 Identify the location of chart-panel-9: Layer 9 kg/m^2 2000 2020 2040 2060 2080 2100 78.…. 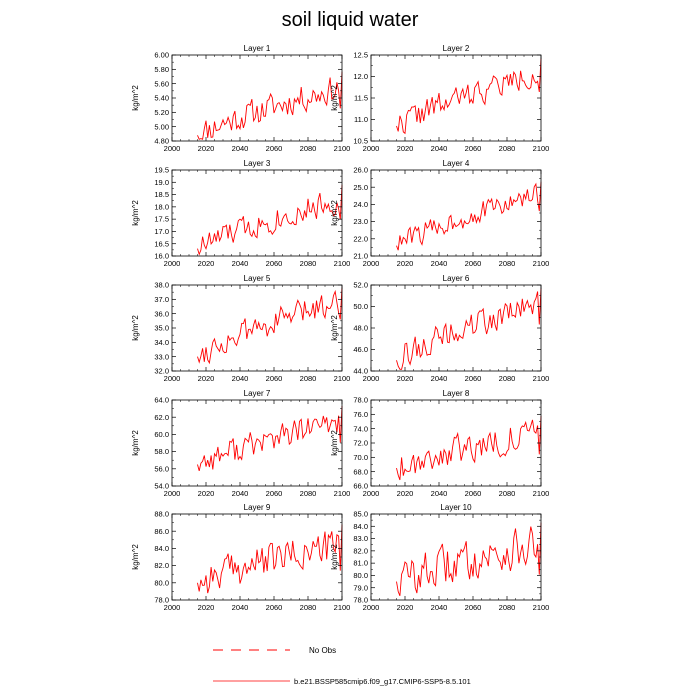
(240, 557).